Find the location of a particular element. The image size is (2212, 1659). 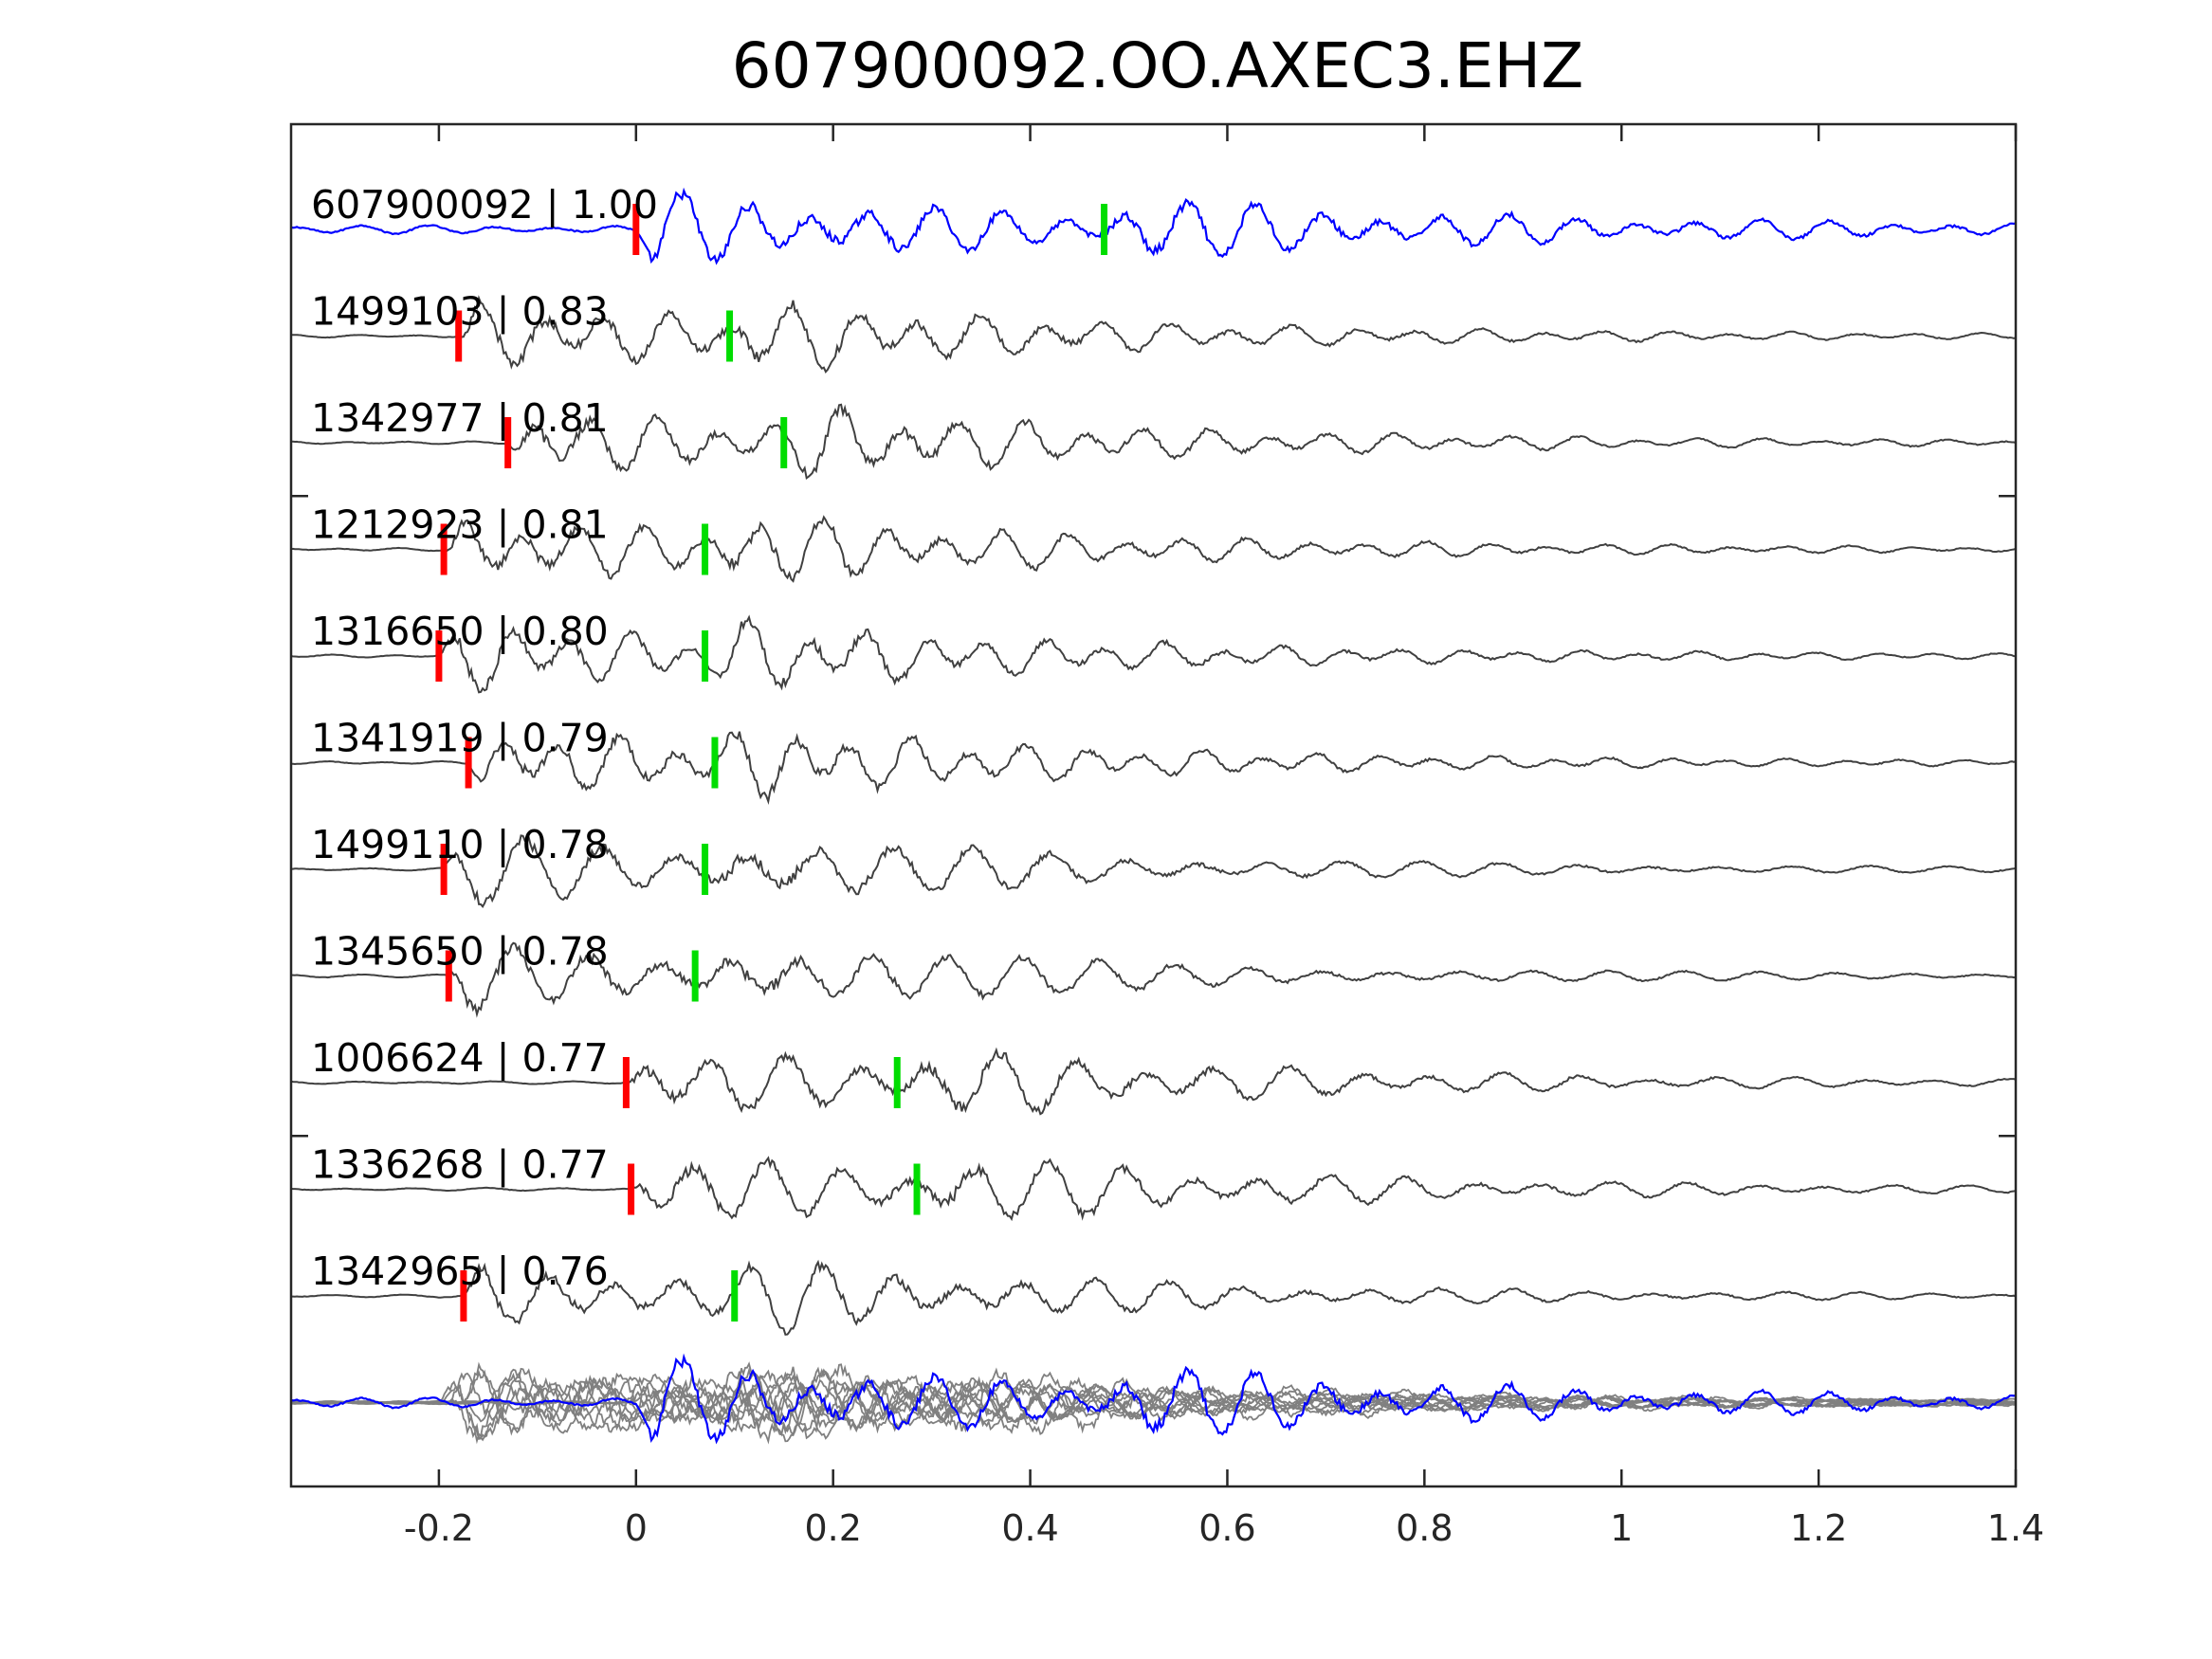

trace-0: 607900092 | 1.00 is located at coordinates (1153, 223).